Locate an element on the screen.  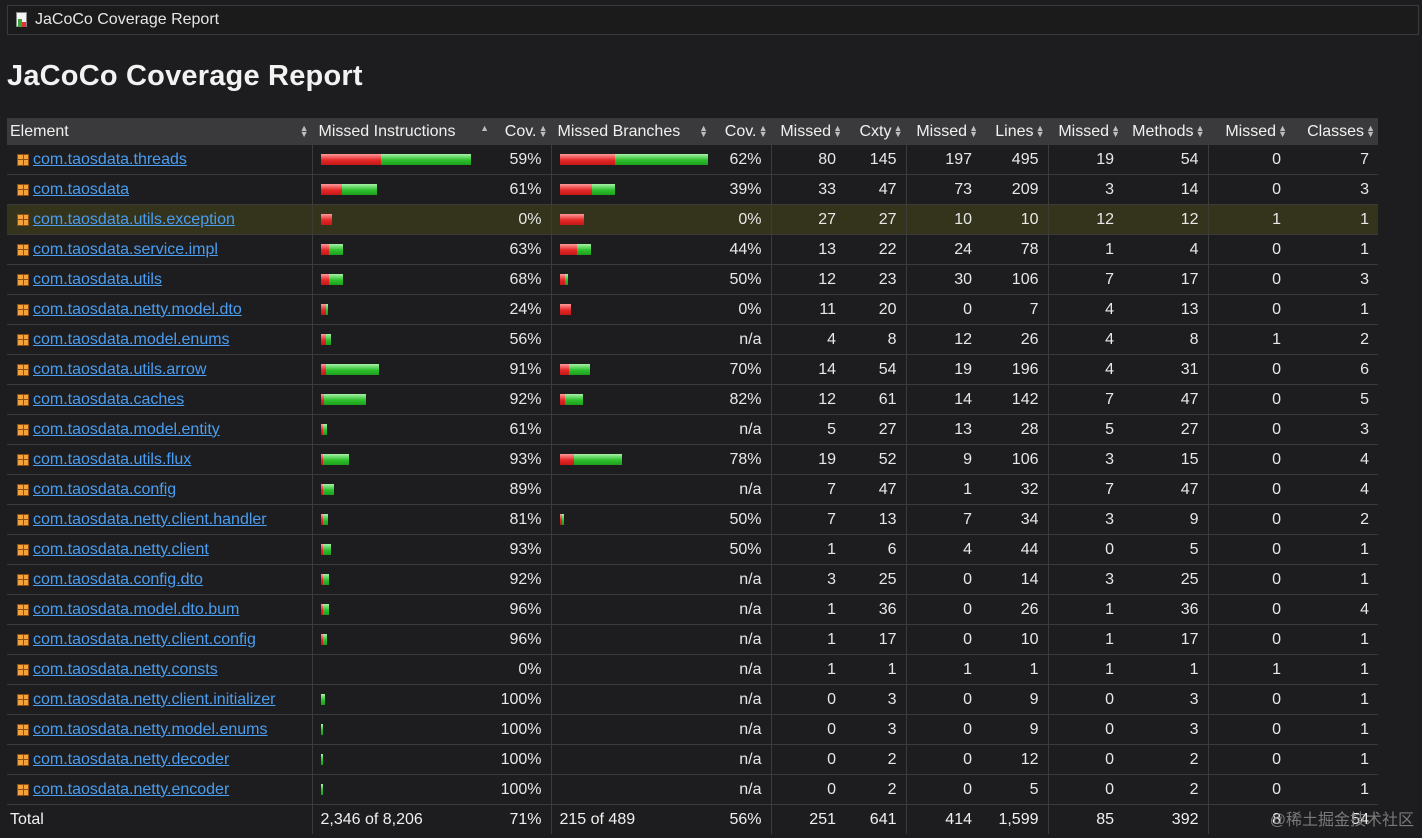
missed-methods: 5 is located at coordinates (1085, 429).